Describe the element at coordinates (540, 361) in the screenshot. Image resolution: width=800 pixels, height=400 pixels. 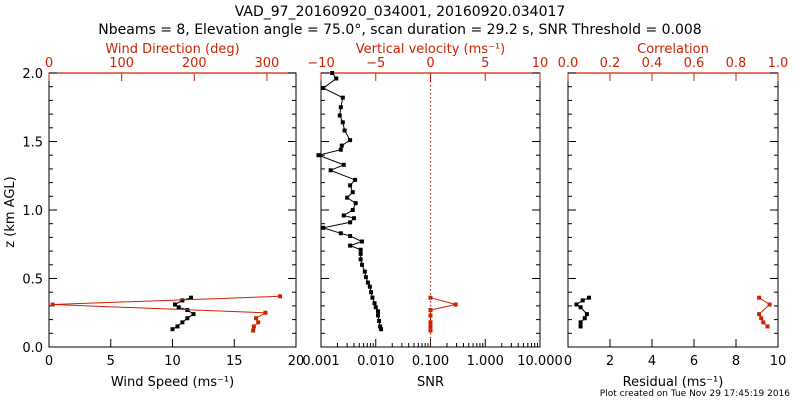
I see `bottom-tick-label: 10.000` at that location.